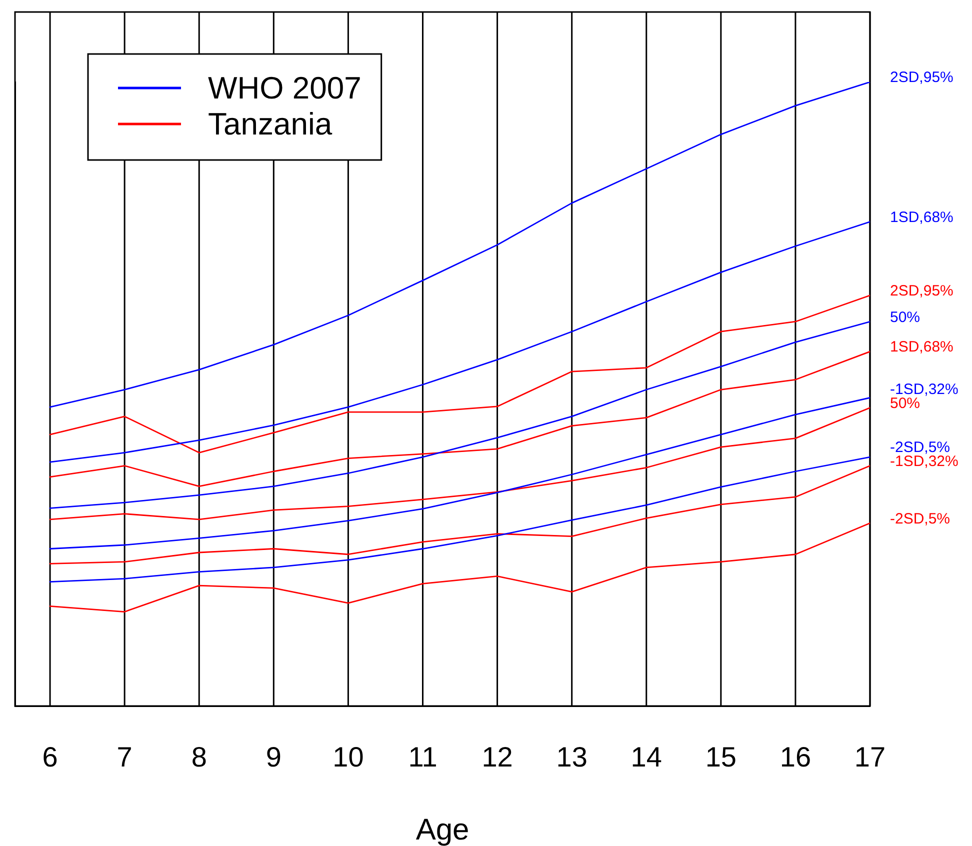  I want to click on text: -2SD,5%, so click(920, 519).